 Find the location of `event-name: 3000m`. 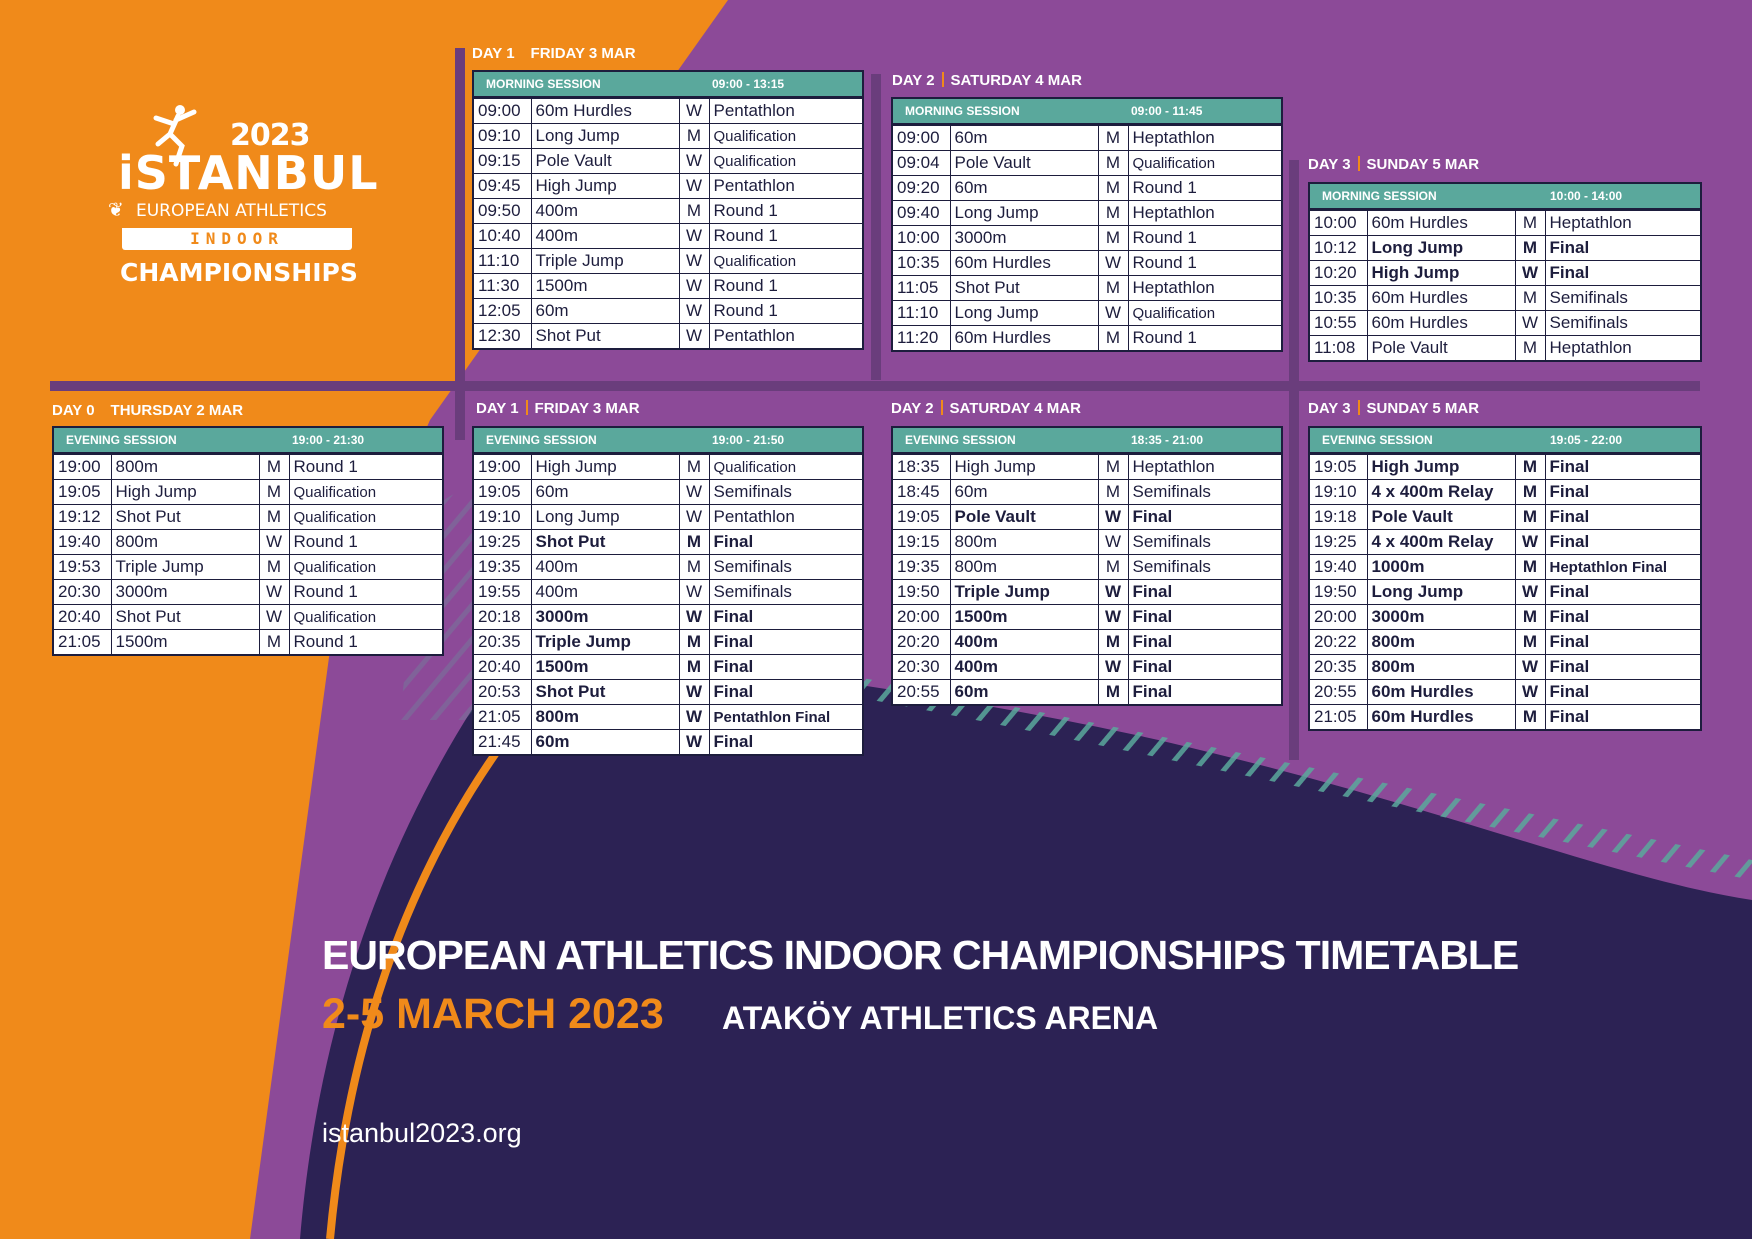

event-name: 3000m is located at coordinates (185, 592).